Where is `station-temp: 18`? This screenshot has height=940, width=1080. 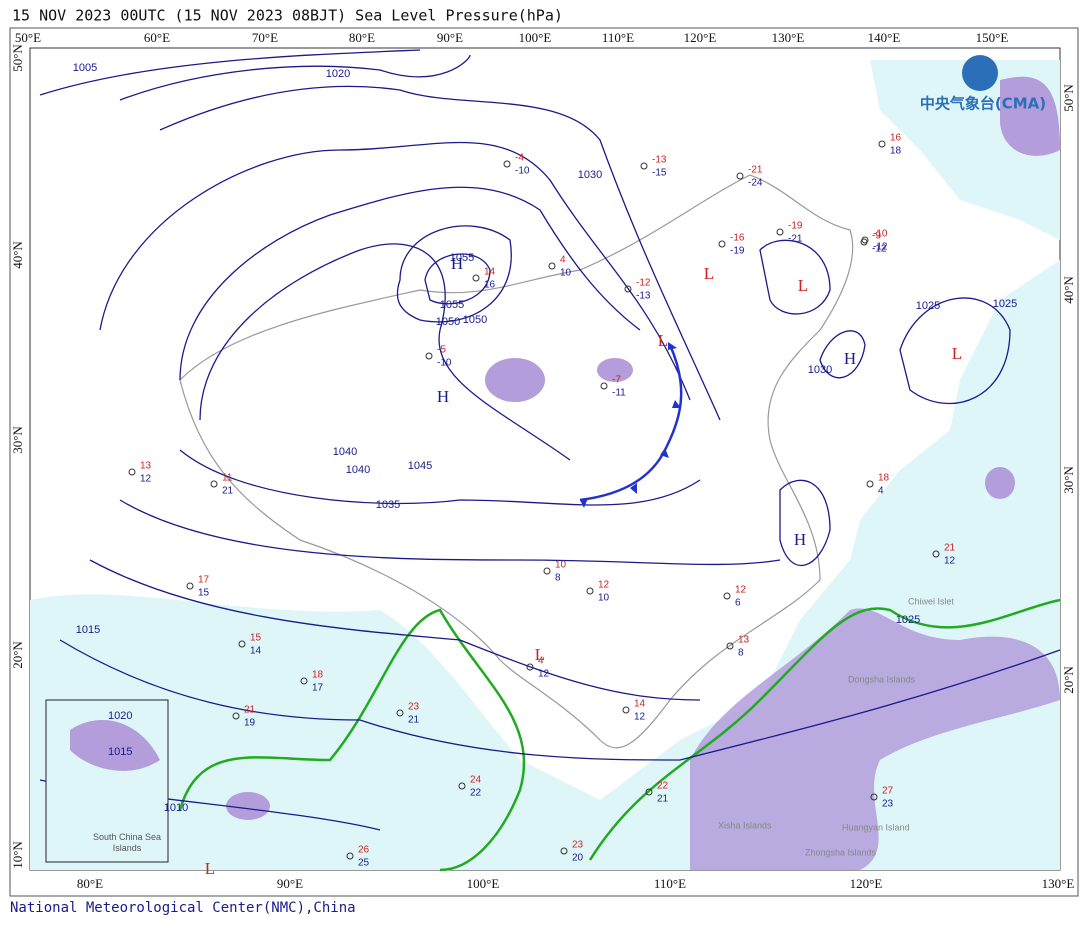 station-temp: 18 is located at coordinates (318, 675).